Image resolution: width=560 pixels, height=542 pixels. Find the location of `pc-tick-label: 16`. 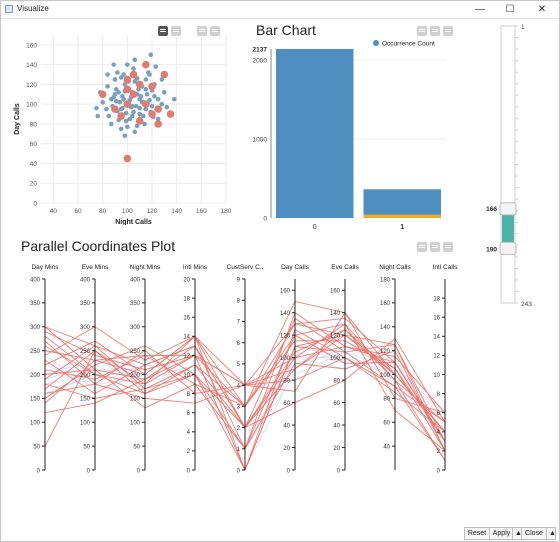

pc-tick-label: 16 is located at coordinates (436, 319).